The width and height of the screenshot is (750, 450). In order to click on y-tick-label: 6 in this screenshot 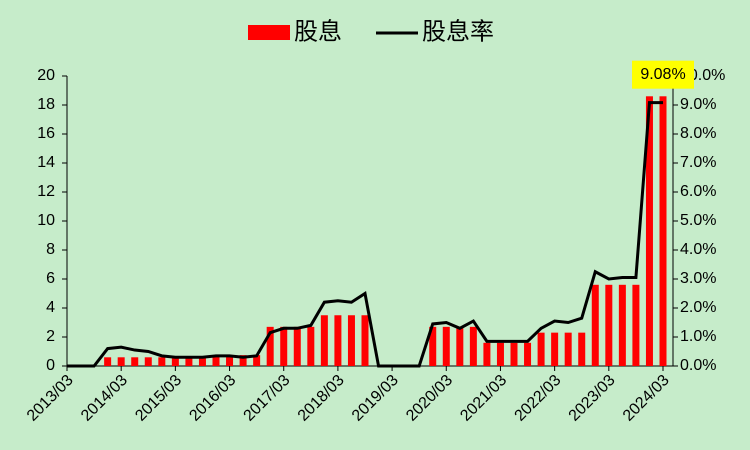, I will do `click(50, 278)`.